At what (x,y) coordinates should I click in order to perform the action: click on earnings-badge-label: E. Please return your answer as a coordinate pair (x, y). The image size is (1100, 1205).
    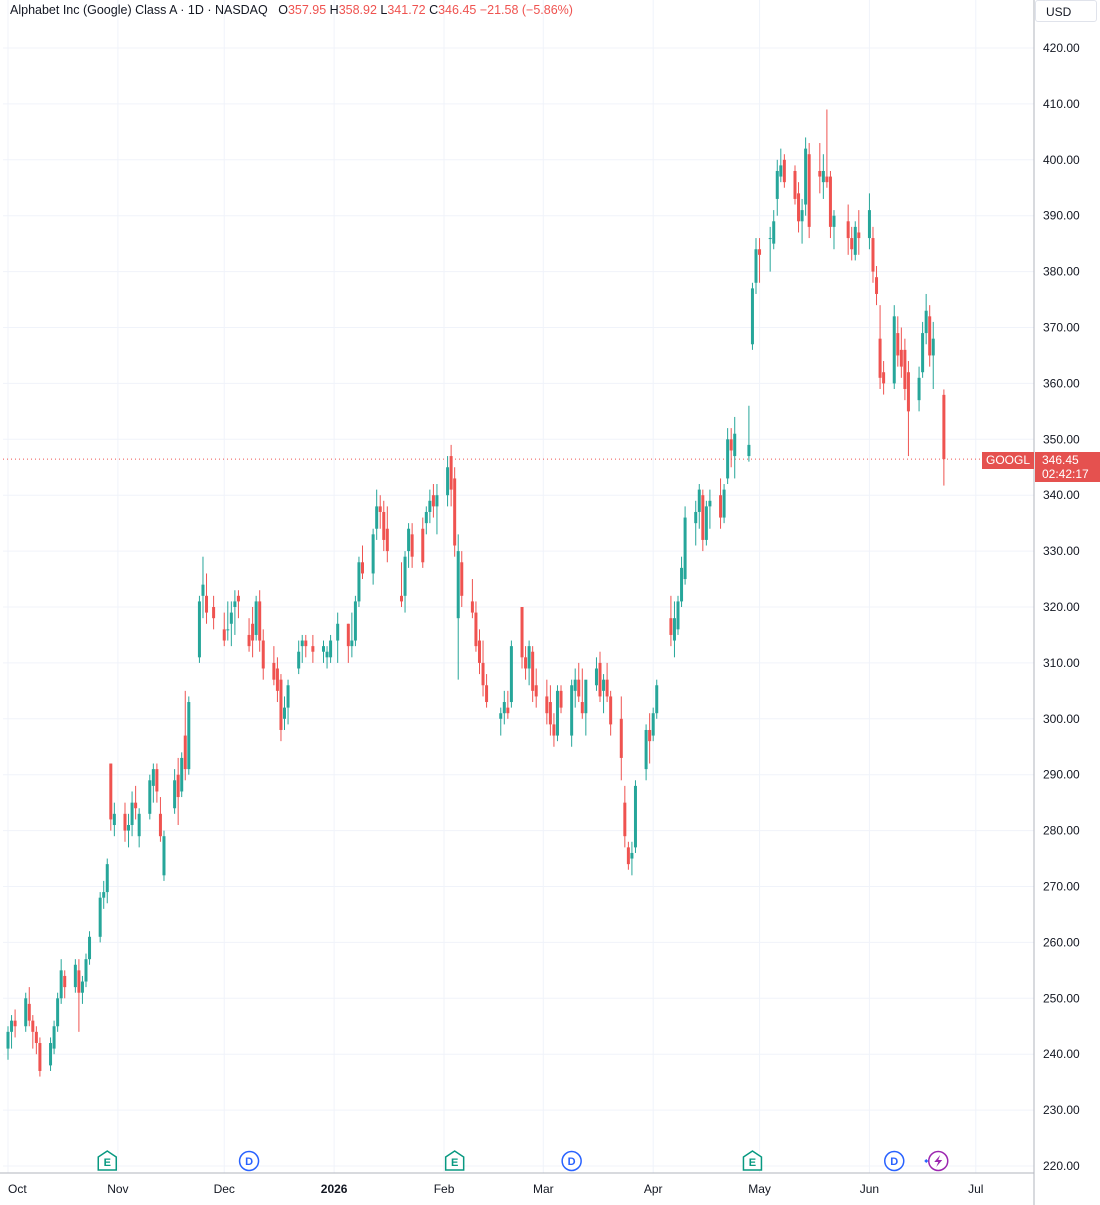
    Looking at the image, I should click on (752, 1163).